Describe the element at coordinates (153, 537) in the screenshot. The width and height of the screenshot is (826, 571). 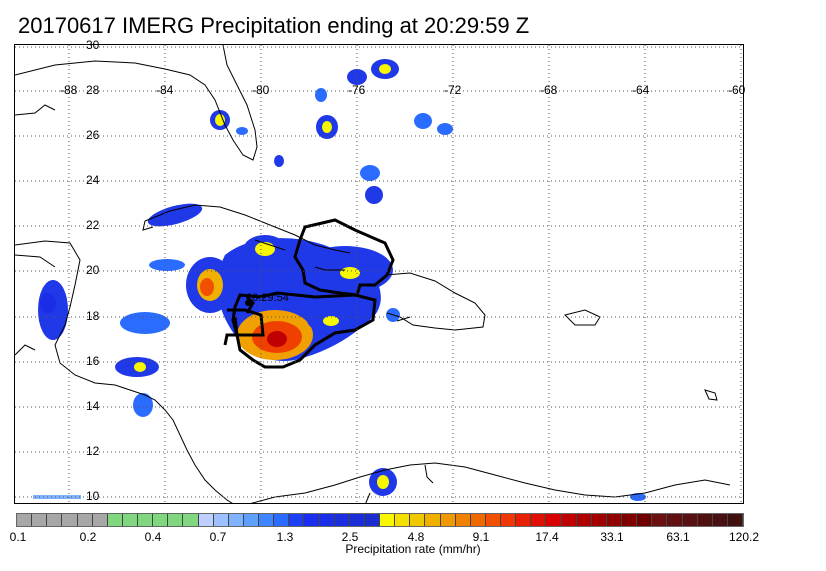
I see `colorbar-tick: 0.4` at that location.